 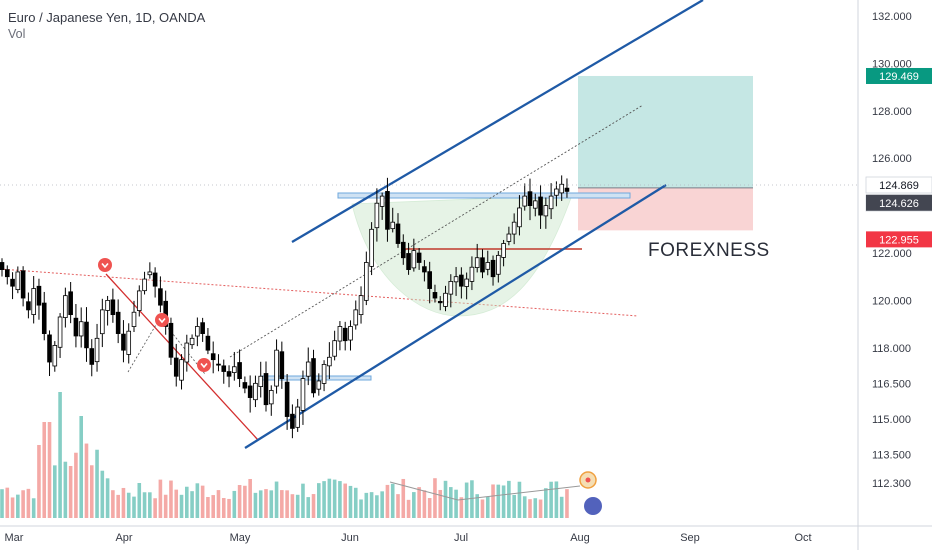 I want to click on y-tick-label: 132.000, so click(x=892, y=17).